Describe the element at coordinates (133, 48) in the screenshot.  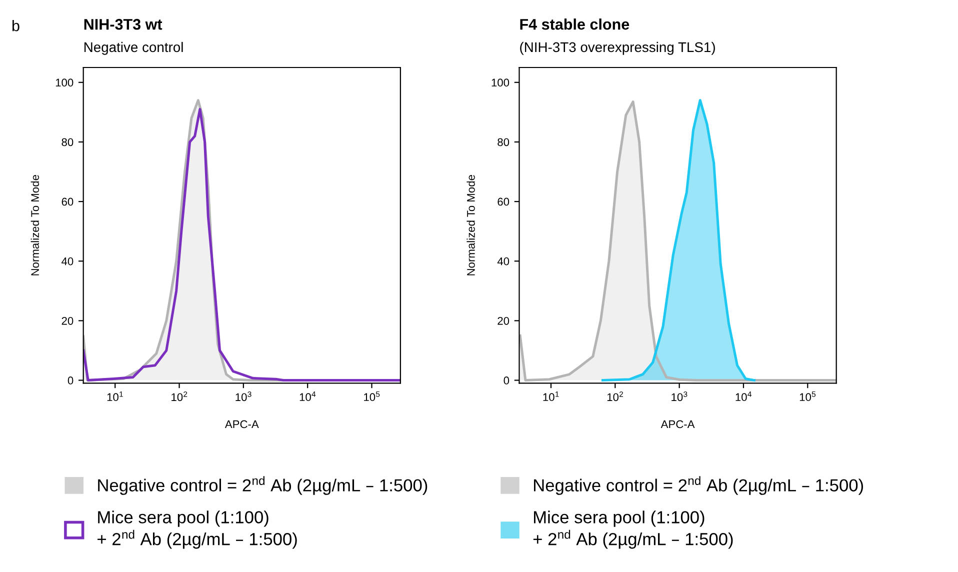
I see `chart-subtitle: Negative control` at that location.